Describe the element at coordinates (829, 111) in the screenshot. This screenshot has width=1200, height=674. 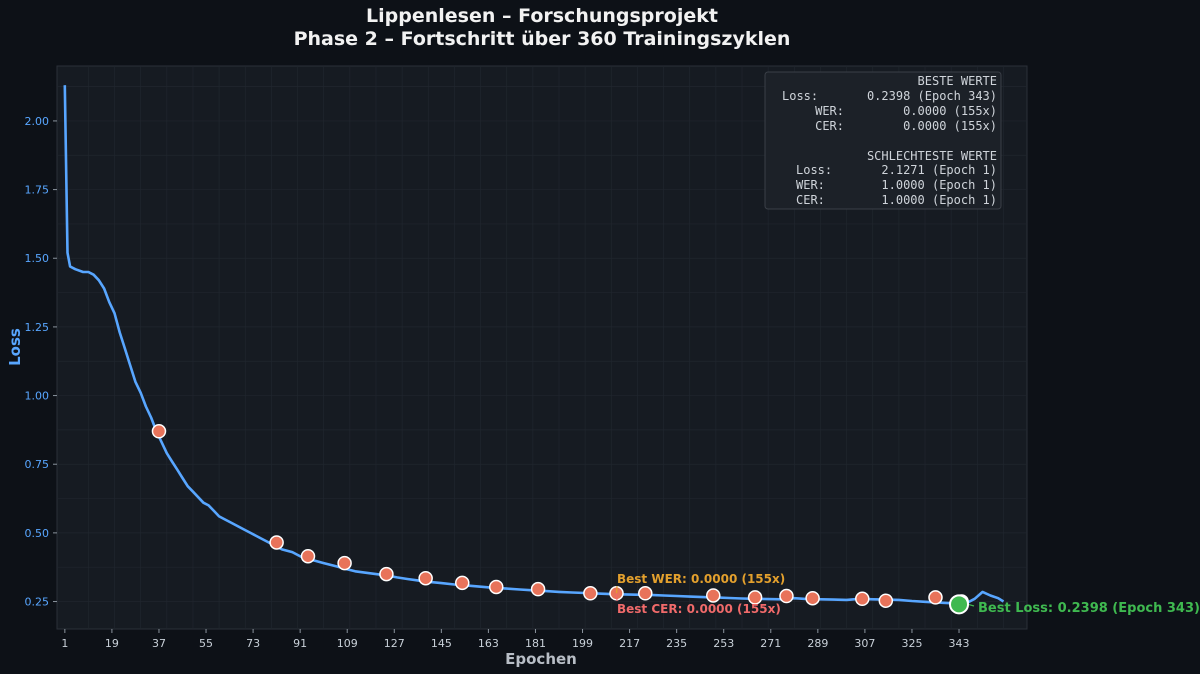
I see `stats-best-wer-label: WER:` at that location.